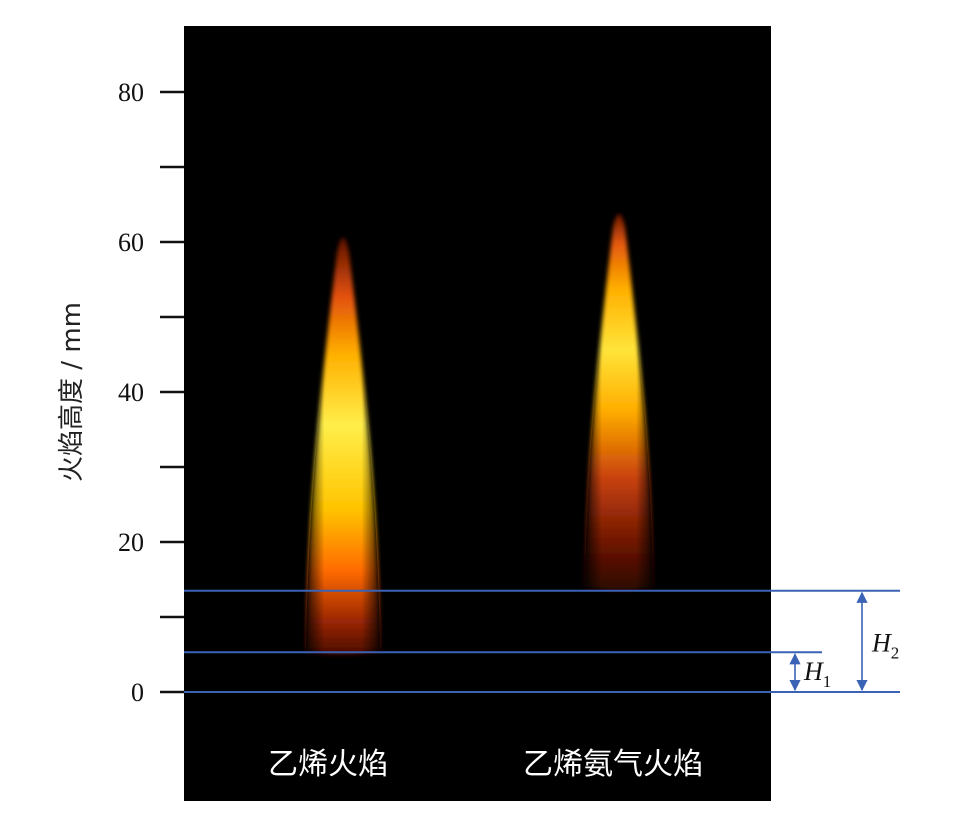 The width and height of the screenshot is (961, 829). What do you see at coordinates (328, 764) in the screenshot?
I see `ethylene-flame-caption: 乙烯火焰` at bounding box center [328, 764].